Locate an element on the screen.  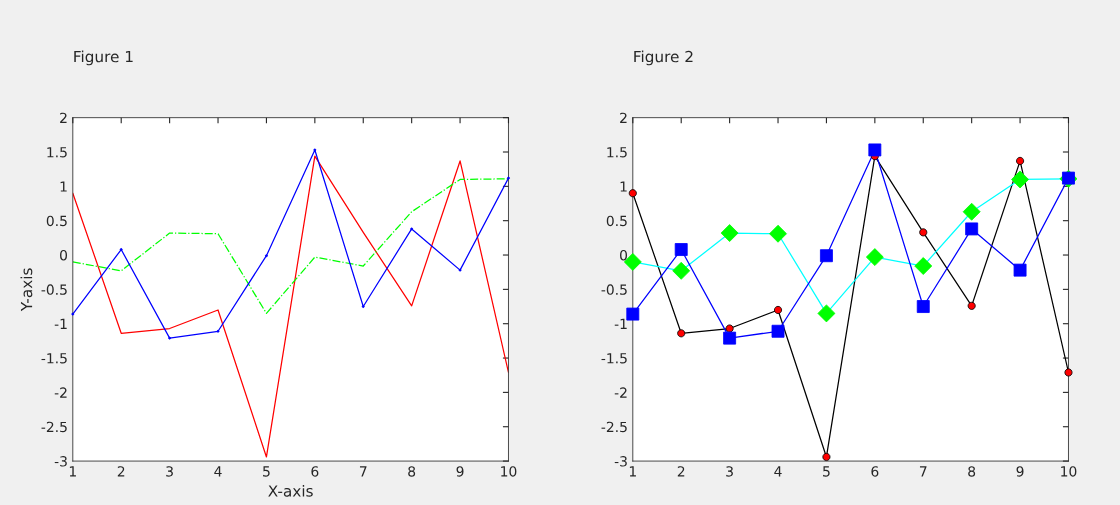
chart-title: Figure 1 is located at coordinates (103, 58).